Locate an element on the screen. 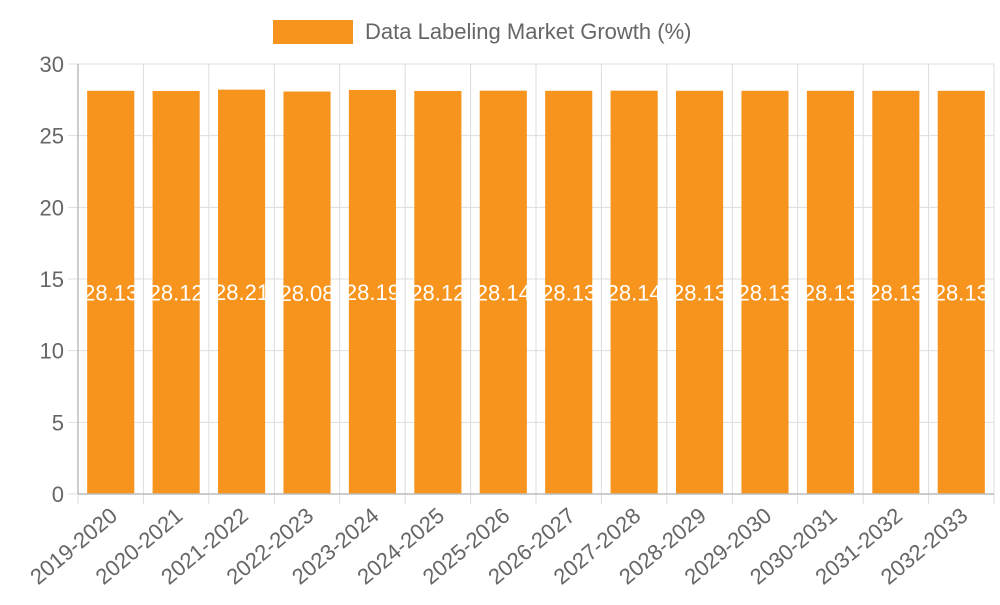 Image resolution: width=1000 pixels, height=605 pixels. bar-2030-2031 is located at coordinates (830, 292).